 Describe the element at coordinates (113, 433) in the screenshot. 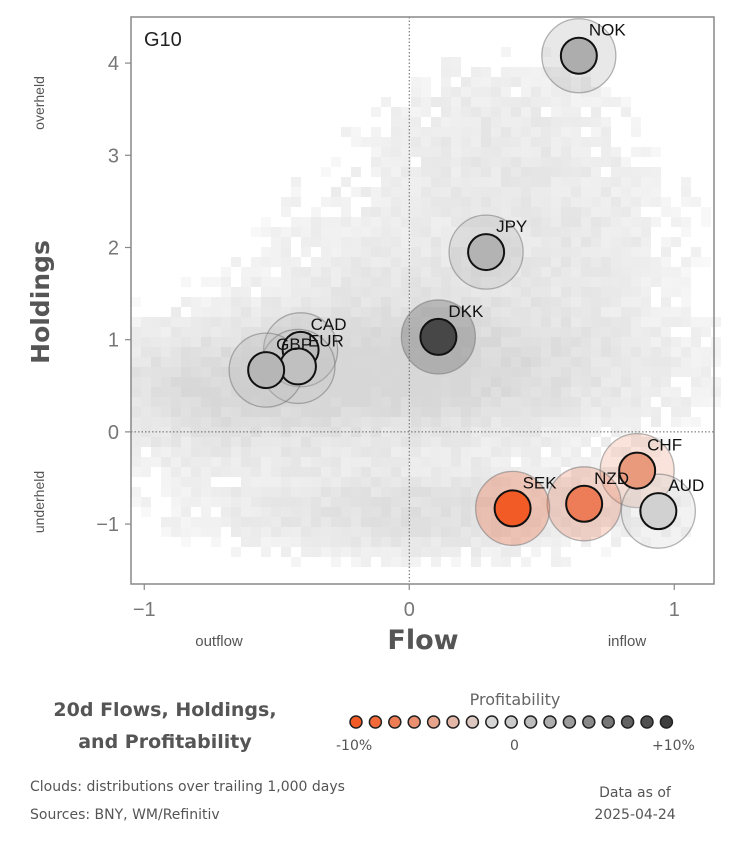

I see `y-tick-label: 0` at that location.